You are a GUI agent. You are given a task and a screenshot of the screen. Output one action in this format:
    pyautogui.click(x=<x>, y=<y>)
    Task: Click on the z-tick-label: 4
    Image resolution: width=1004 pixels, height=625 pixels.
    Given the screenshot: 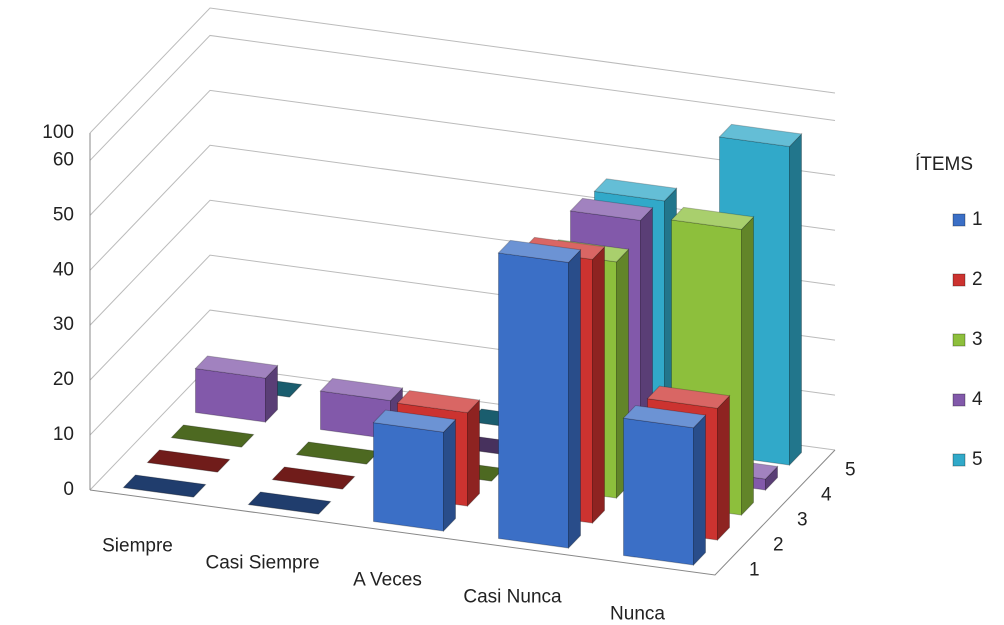 What is the action you would take?
    pyautogui.click(x=826, y=495)
    